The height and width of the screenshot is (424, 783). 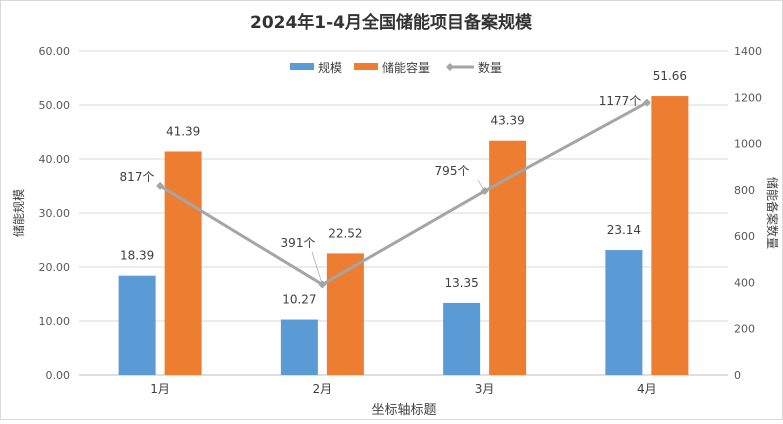 What do you see at coordinates (330, 67) in the screenshot?
I see `legend-label: 规模` at bounding box center [330, 67].